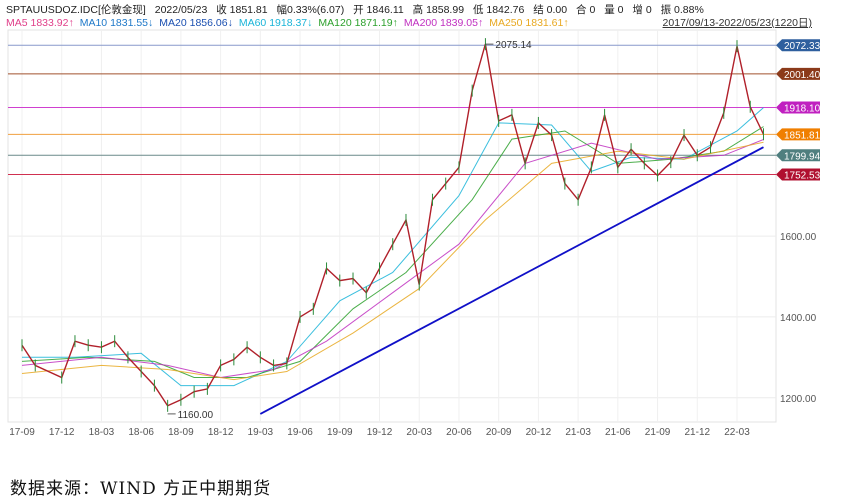  I want to click on x-tick-label: 17-12, so click(62, 432).